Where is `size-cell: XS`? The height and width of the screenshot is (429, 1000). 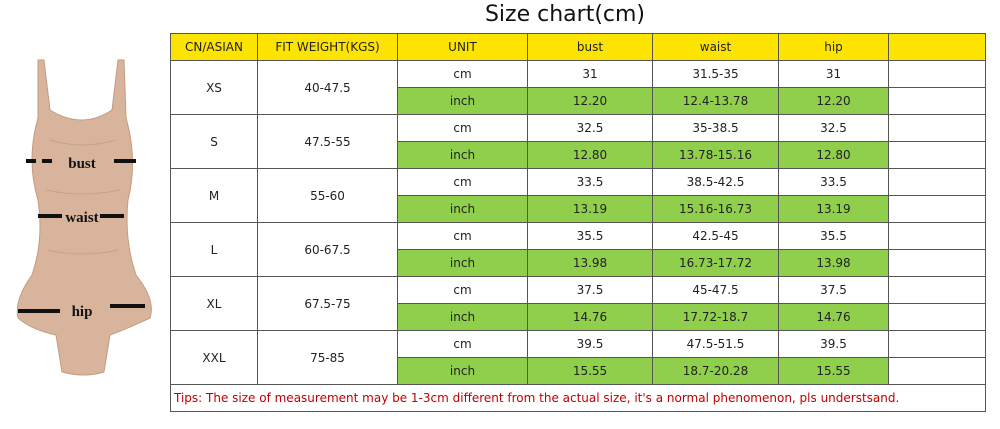
size-cell: XS is located at coordinates (214, 87).